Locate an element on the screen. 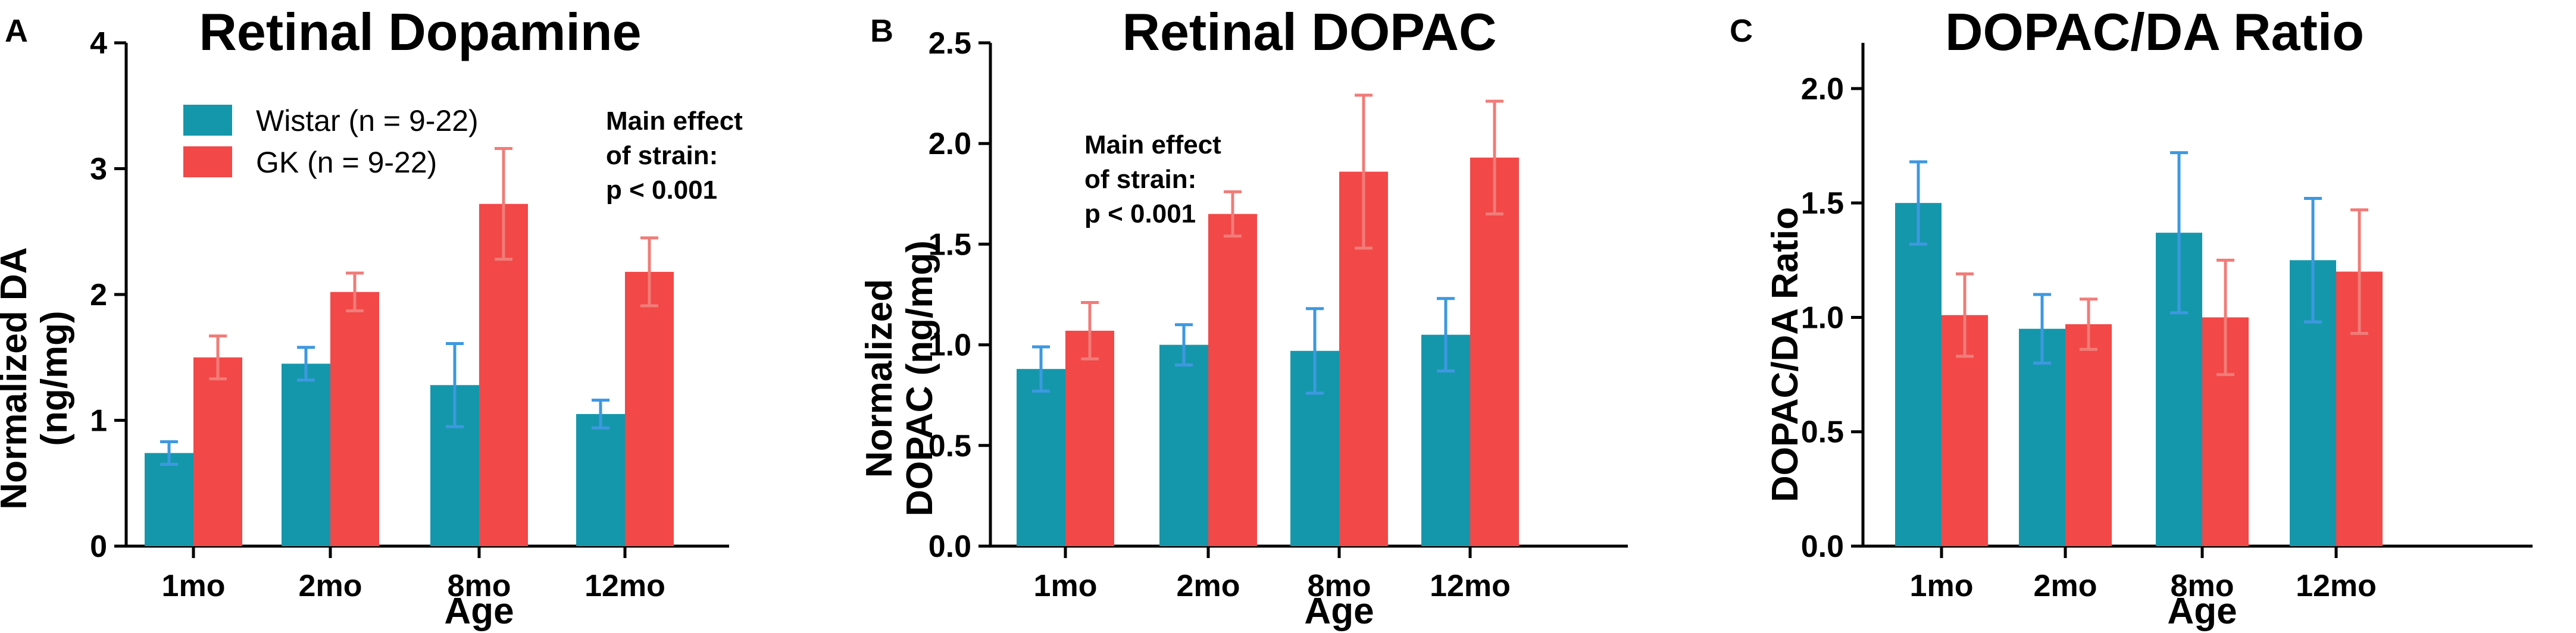 This screenshot has width=2576, height=633. y-axis-label: DOPAC/DA Ratio is located at coordinates (1785, 355).